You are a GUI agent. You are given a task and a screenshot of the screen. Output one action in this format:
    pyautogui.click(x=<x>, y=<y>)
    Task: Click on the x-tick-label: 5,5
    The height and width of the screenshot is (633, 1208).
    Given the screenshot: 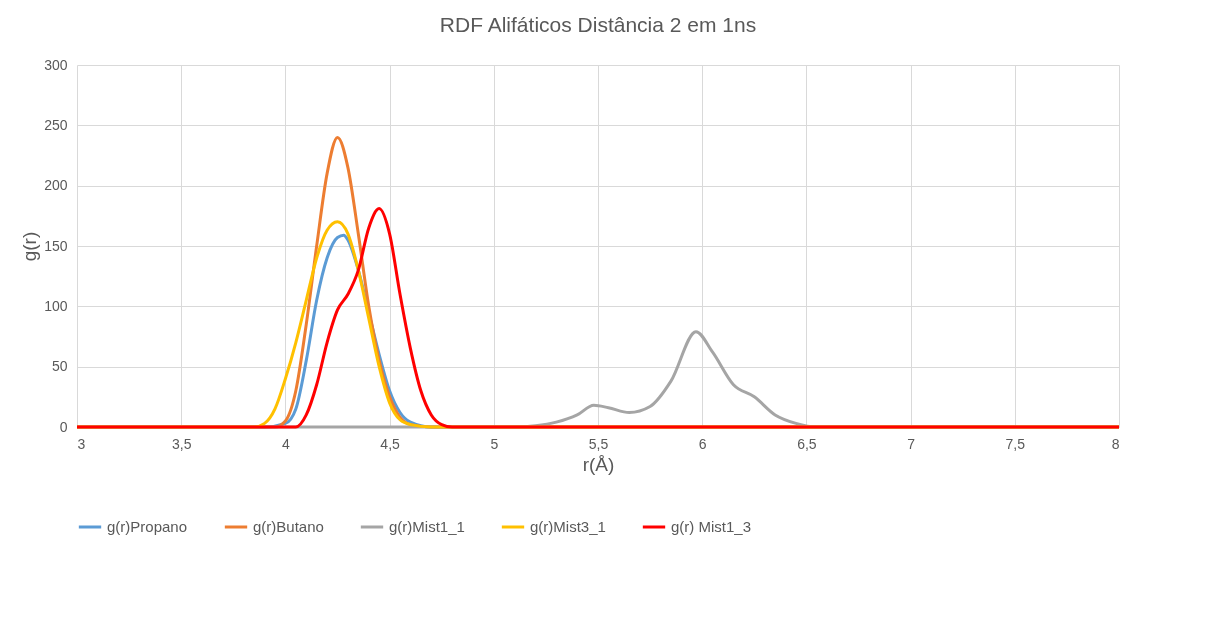 What is the action you would take?
    pyautogui.click(x=598, y=443)
    